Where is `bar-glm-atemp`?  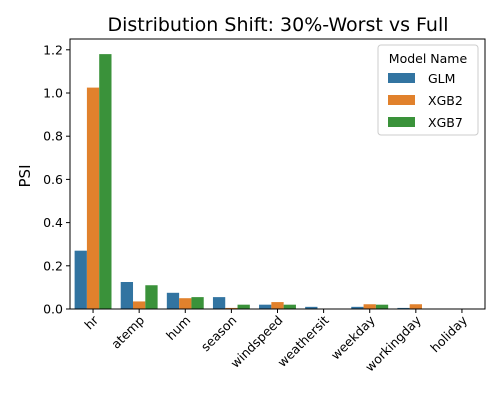
bar-glm-atemp is located at coordinates (127, 295).